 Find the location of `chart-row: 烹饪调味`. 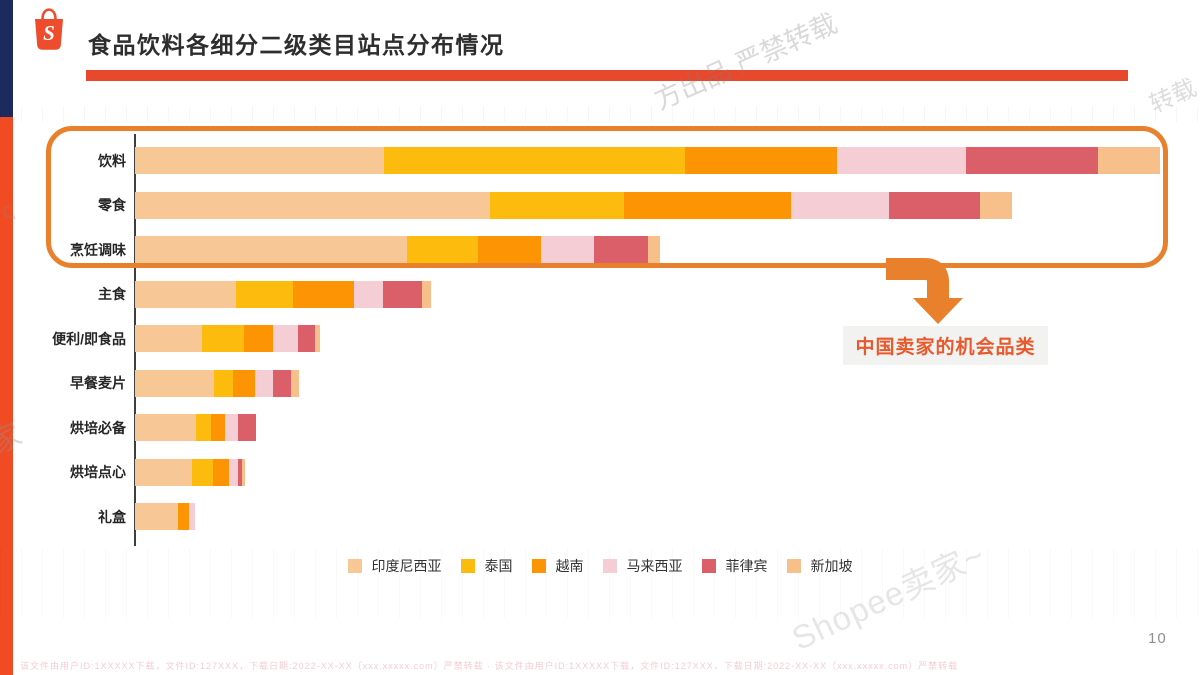

chart-row: 烹饪调味 is located at coordinates (330, 249).